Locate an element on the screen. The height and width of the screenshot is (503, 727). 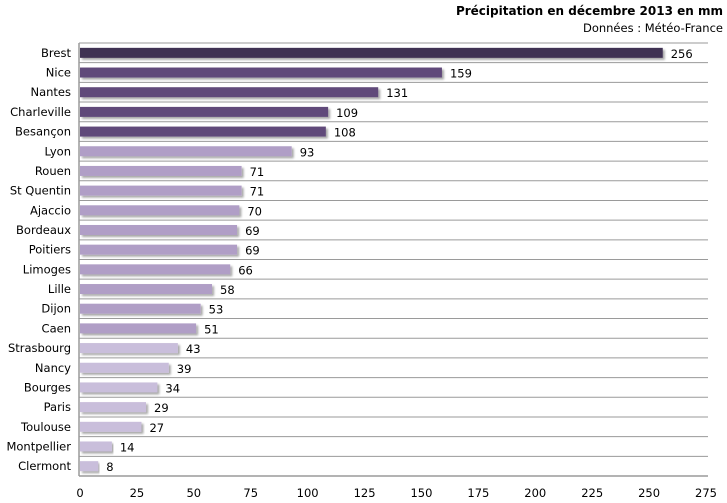
bar-Lille is located at coordinates (146, 289).